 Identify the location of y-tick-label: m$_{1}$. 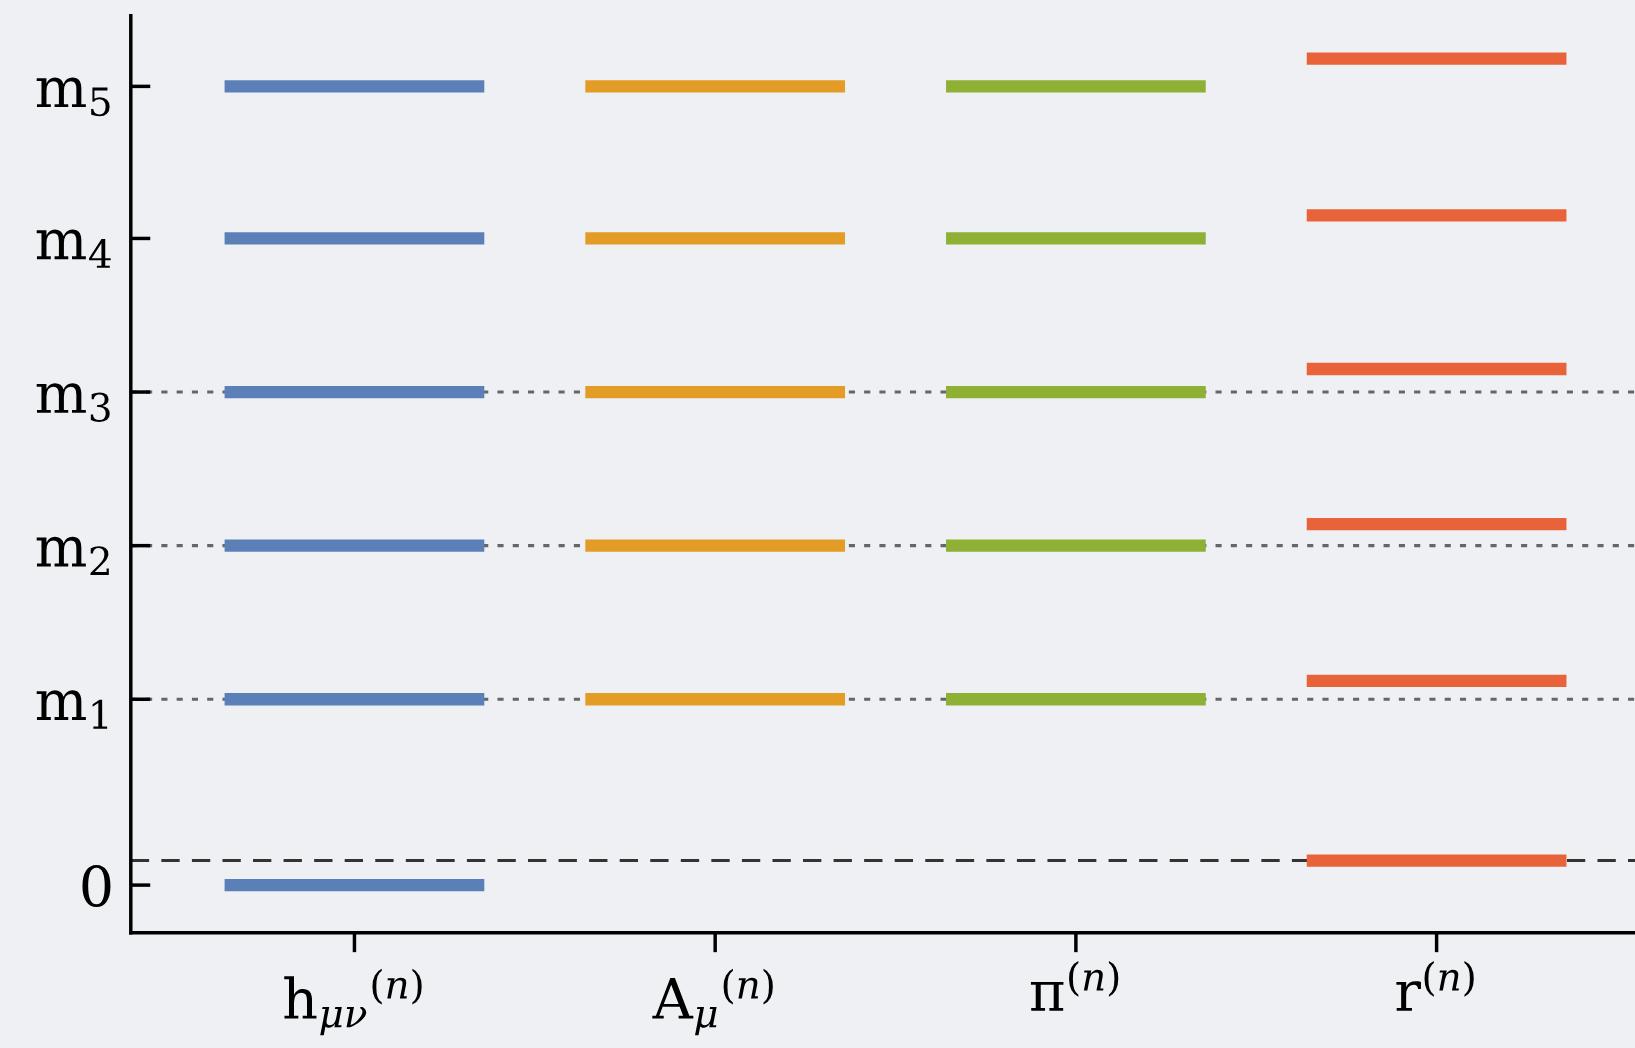
(72, 709).